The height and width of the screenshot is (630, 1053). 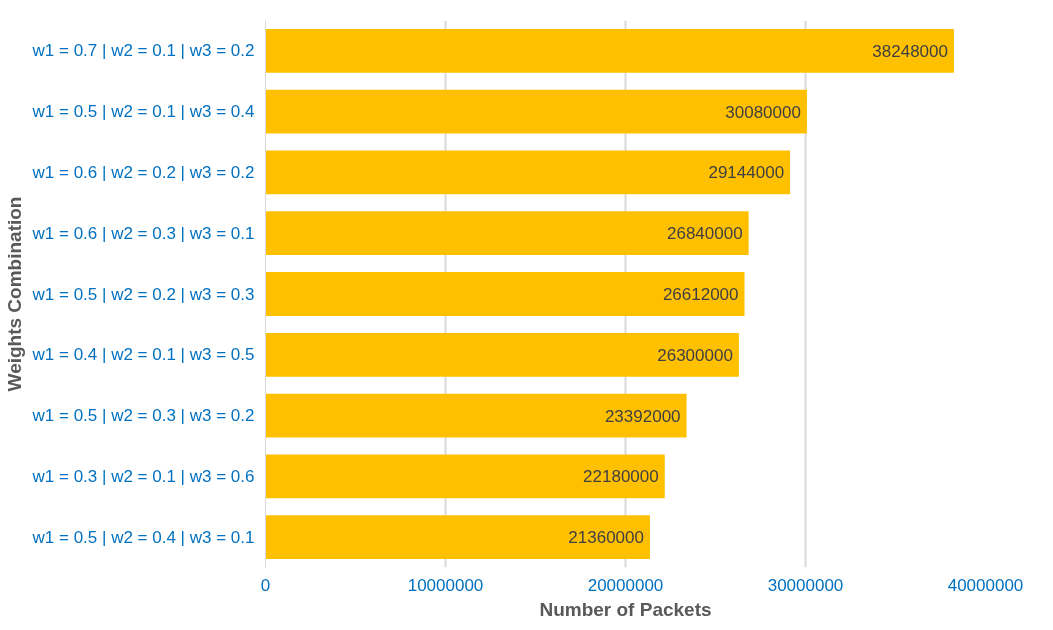 What do you see at coordinates (143, 294) in the screenshot?
I see `y-tick-label: w1 = 0.5 | w2 = 0.2 | w3 = 0.3` at bounding box center [143, 294].